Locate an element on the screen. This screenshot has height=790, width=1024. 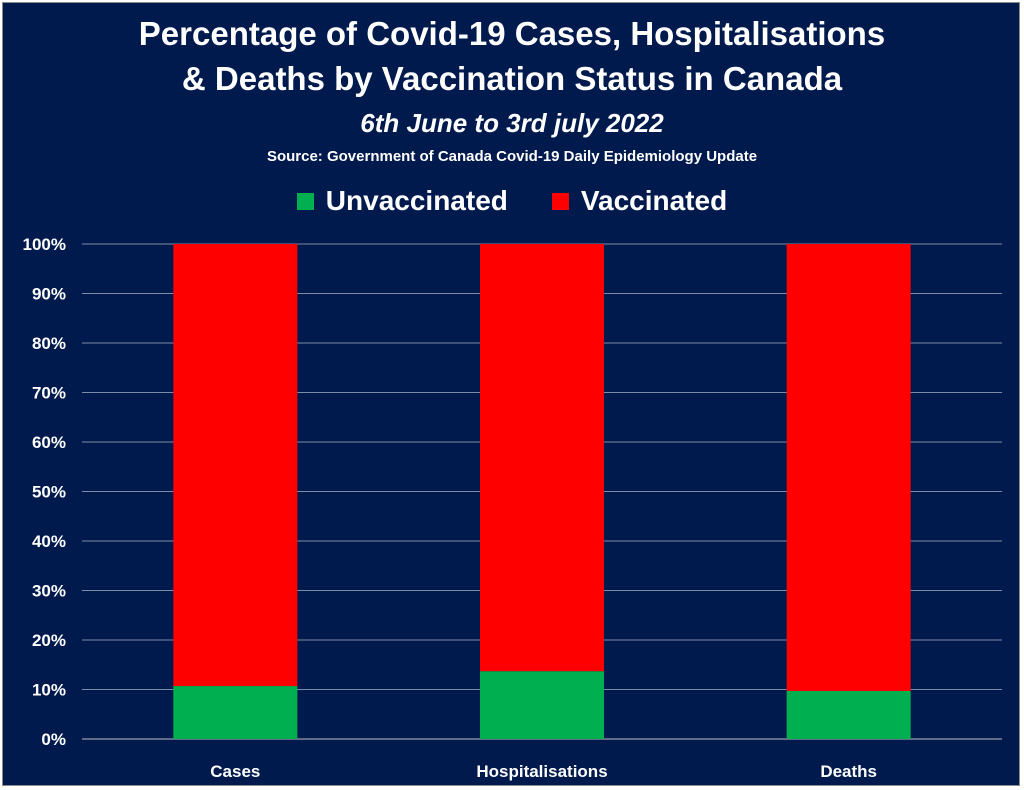
chart-title-line2: & Deaths by Vaccination Status in Canada is located at coordinates (512, 78).